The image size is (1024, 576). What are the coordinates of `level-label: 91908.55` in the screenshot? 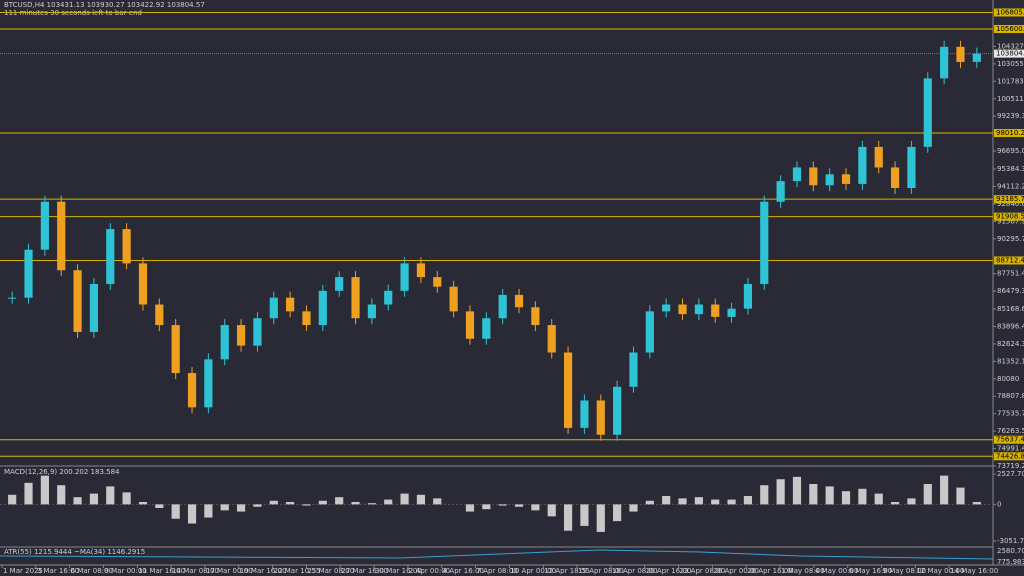 It's located at (1010, 217).